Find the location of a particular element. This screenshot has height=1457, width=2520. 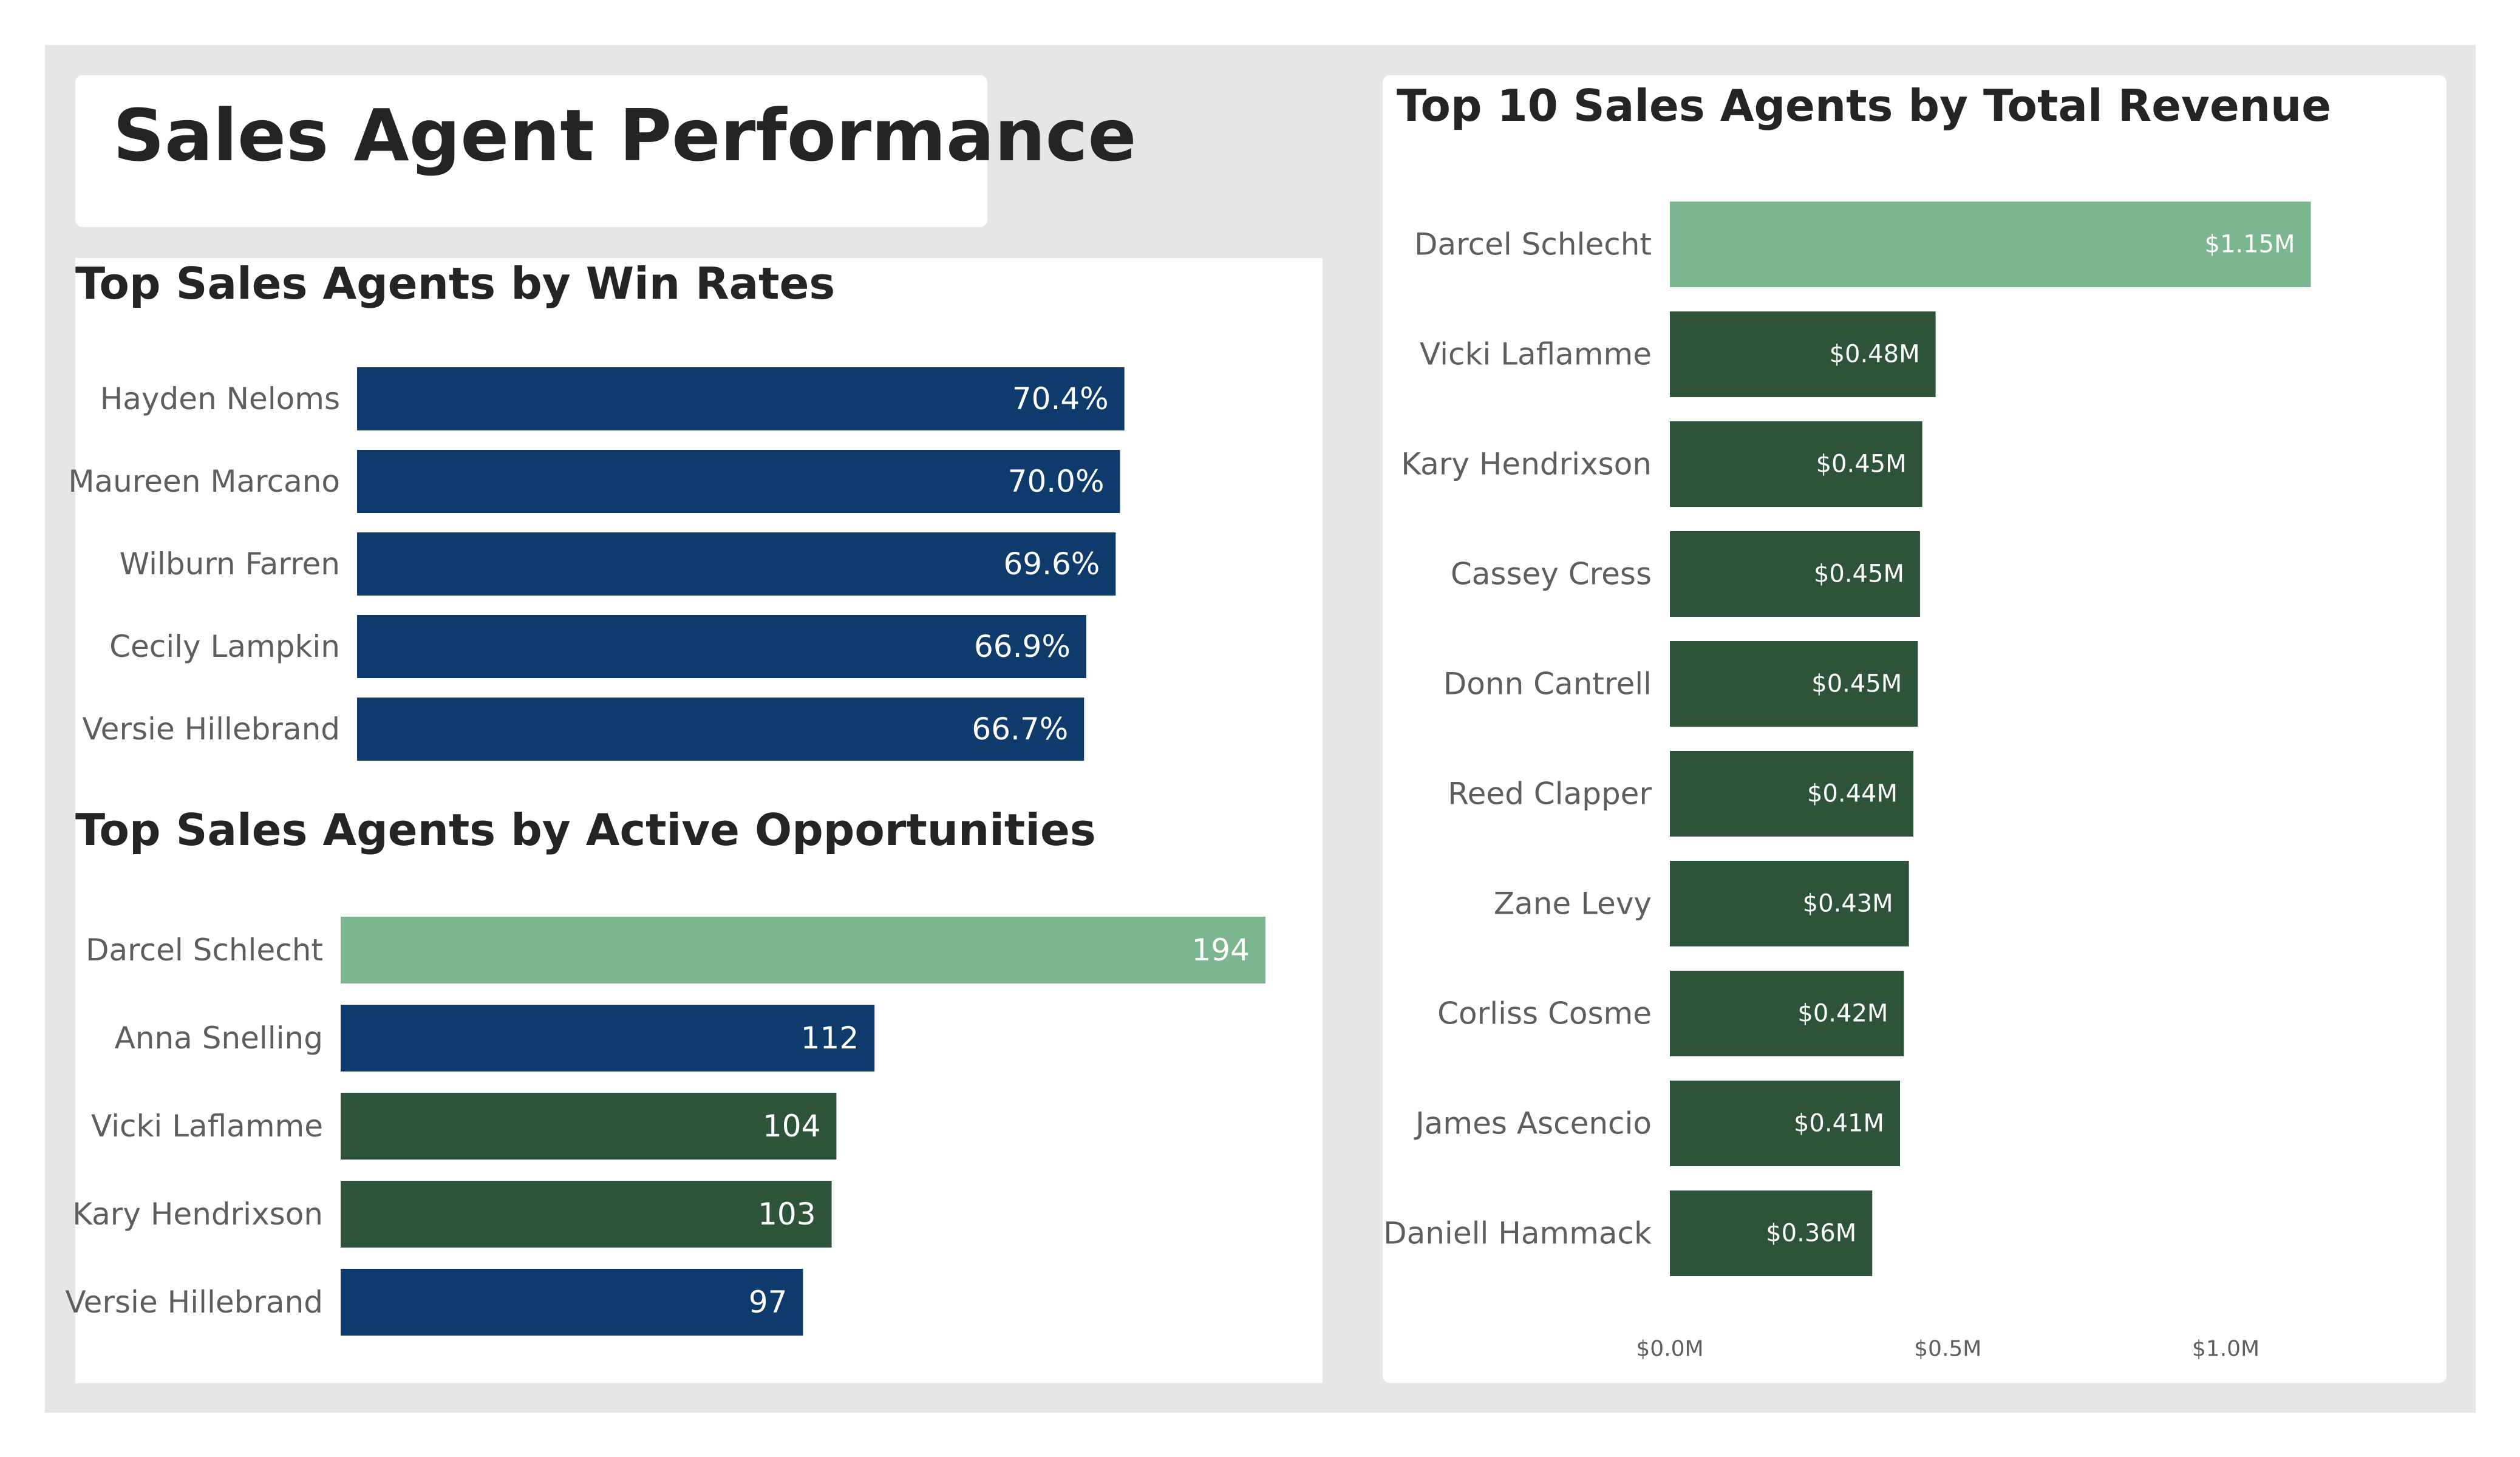

data-label: 104 is located at coordinates (791, 1126).